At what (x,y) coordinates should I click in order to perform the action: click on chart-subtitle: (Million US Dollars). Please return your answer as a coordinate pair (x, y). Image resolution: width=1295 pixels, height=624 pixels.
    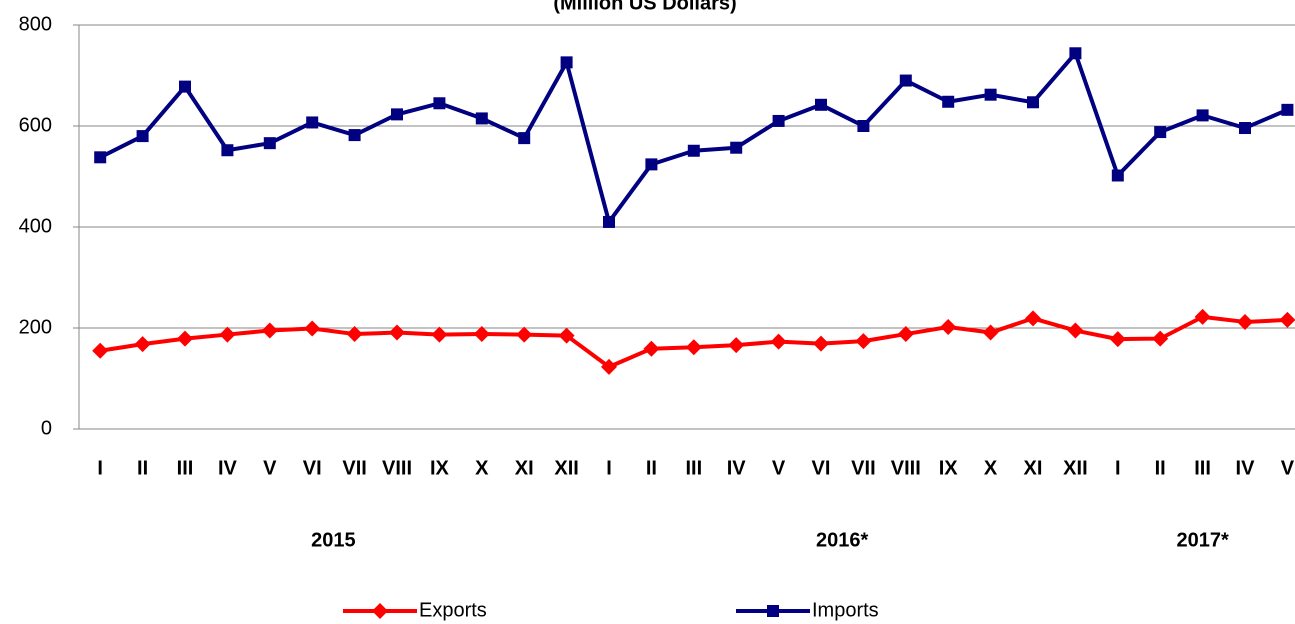
    Looking at the image, I should click on (644, 7).